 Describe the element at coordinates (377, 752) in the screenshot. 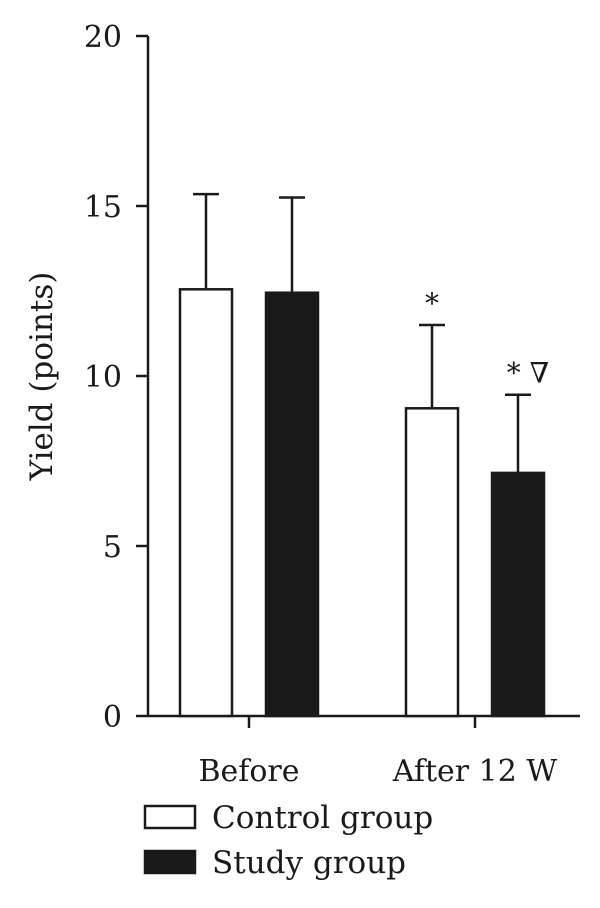

I see `x-axis-ticks: Before After 12 W` at that location.